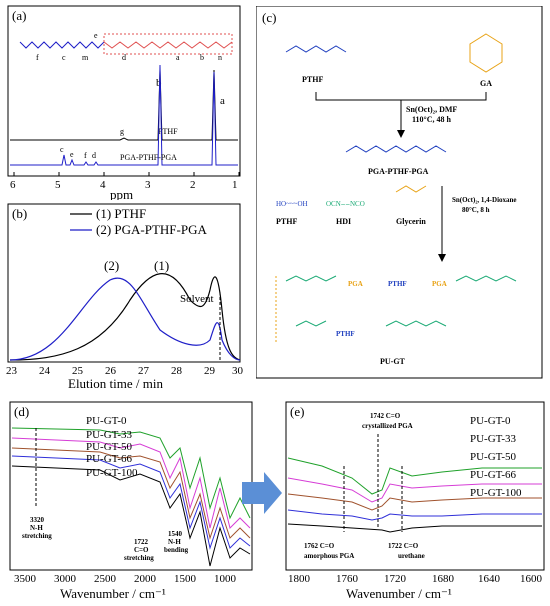  Describe the element at coordinates (476, 210) in the screenshot. I see `cond2-line2: 80°C, 8 h` at that location.